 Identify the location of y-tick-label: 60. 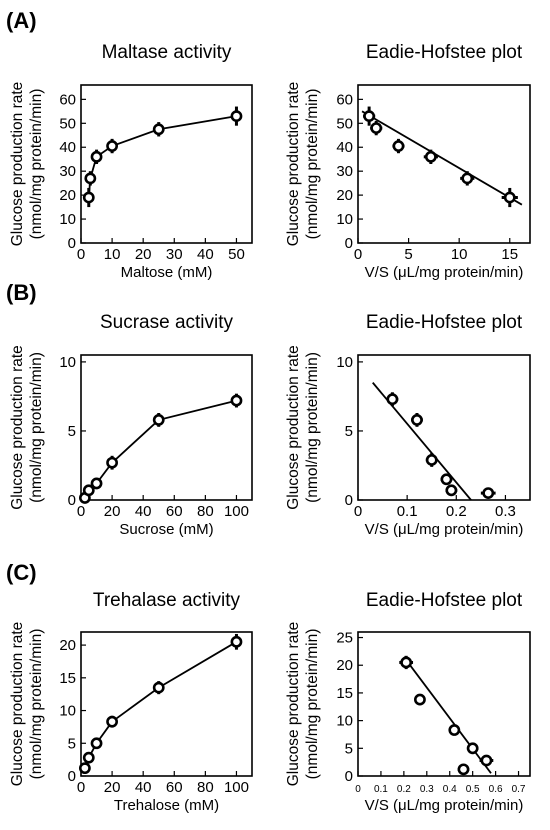
(67, 99).